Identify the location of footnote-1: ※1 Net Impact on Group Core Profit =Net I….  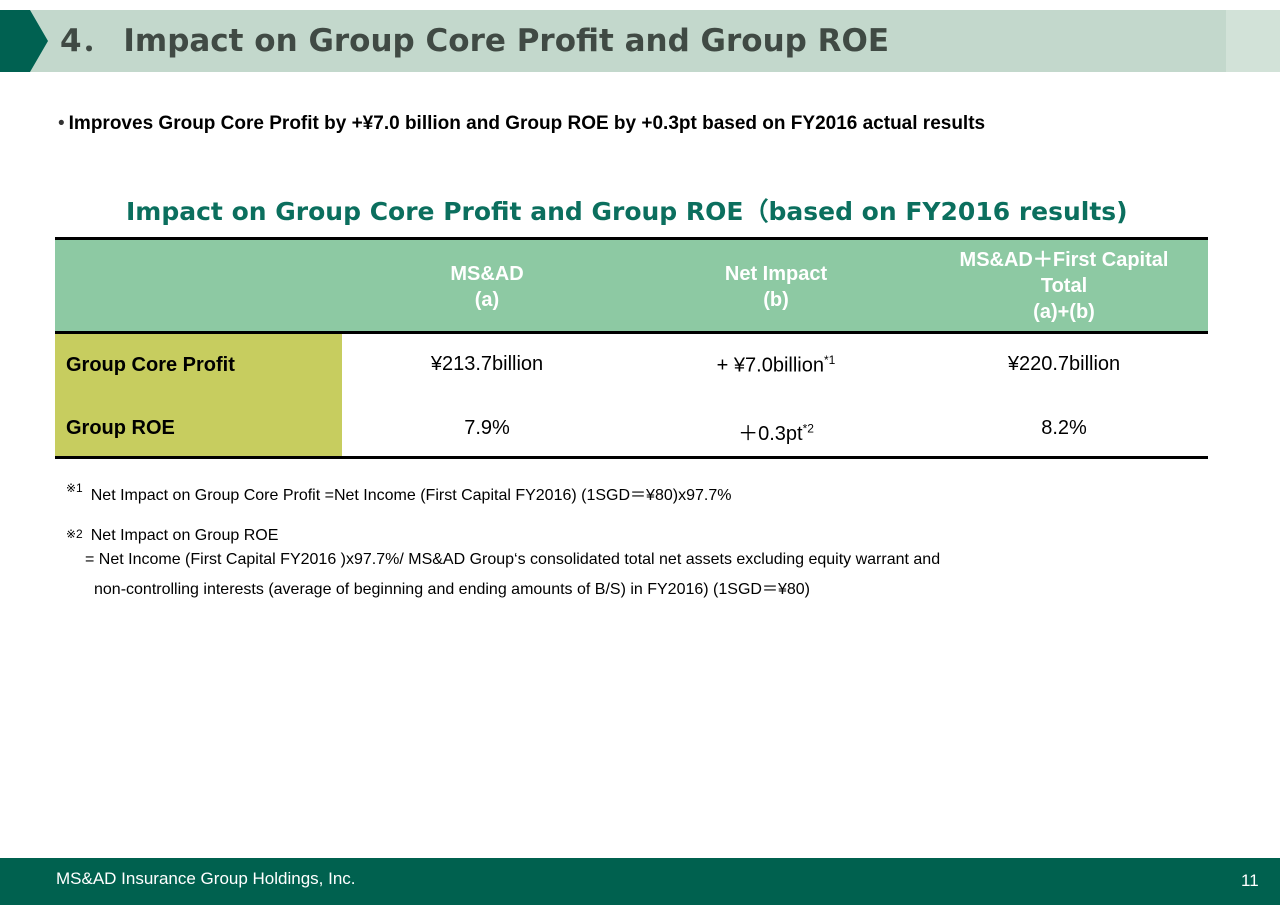
(398, 493).